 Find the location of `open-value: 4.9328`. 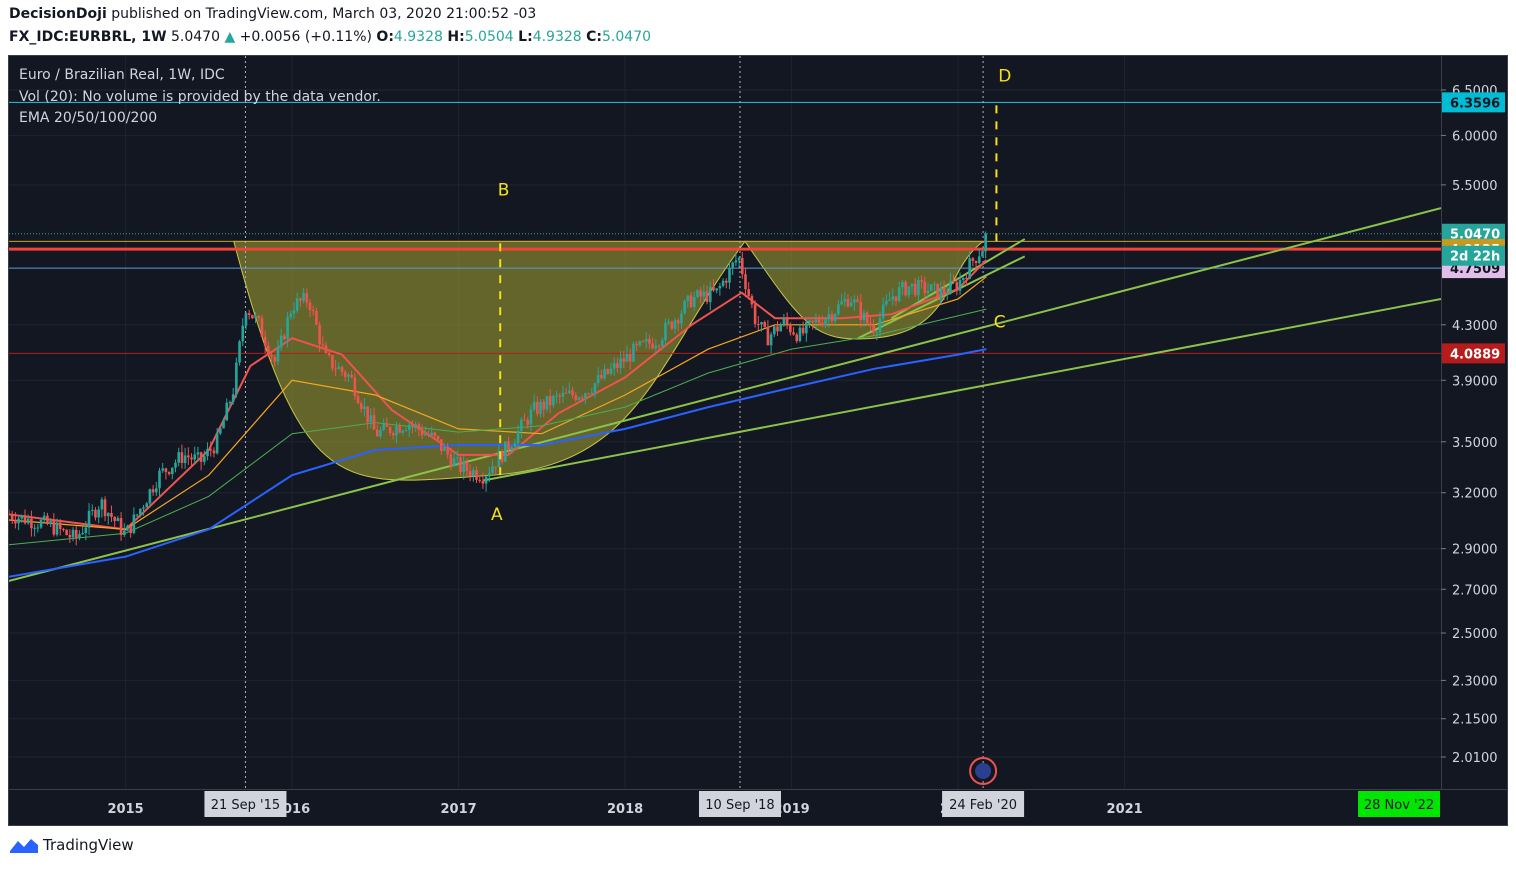

open-value: 4.9328 is located at coordinates (418, 37).